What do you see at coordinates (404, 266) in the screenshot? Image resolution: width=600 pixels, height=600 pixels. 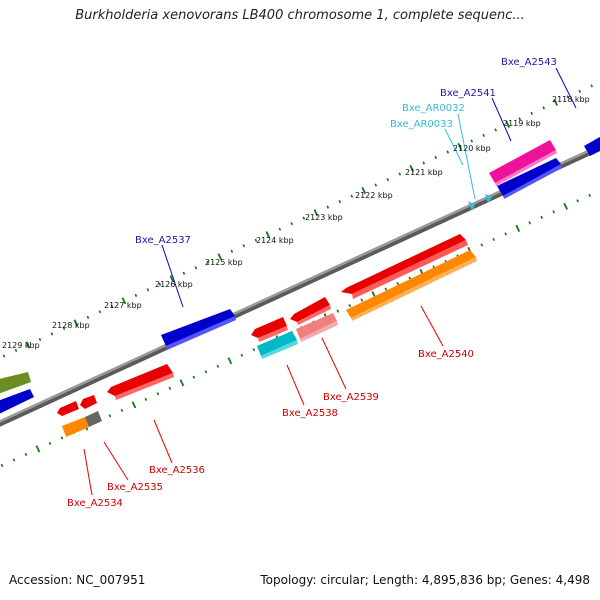 I see `gene-bxe-a2540-red` at bounding box center [404, 266].